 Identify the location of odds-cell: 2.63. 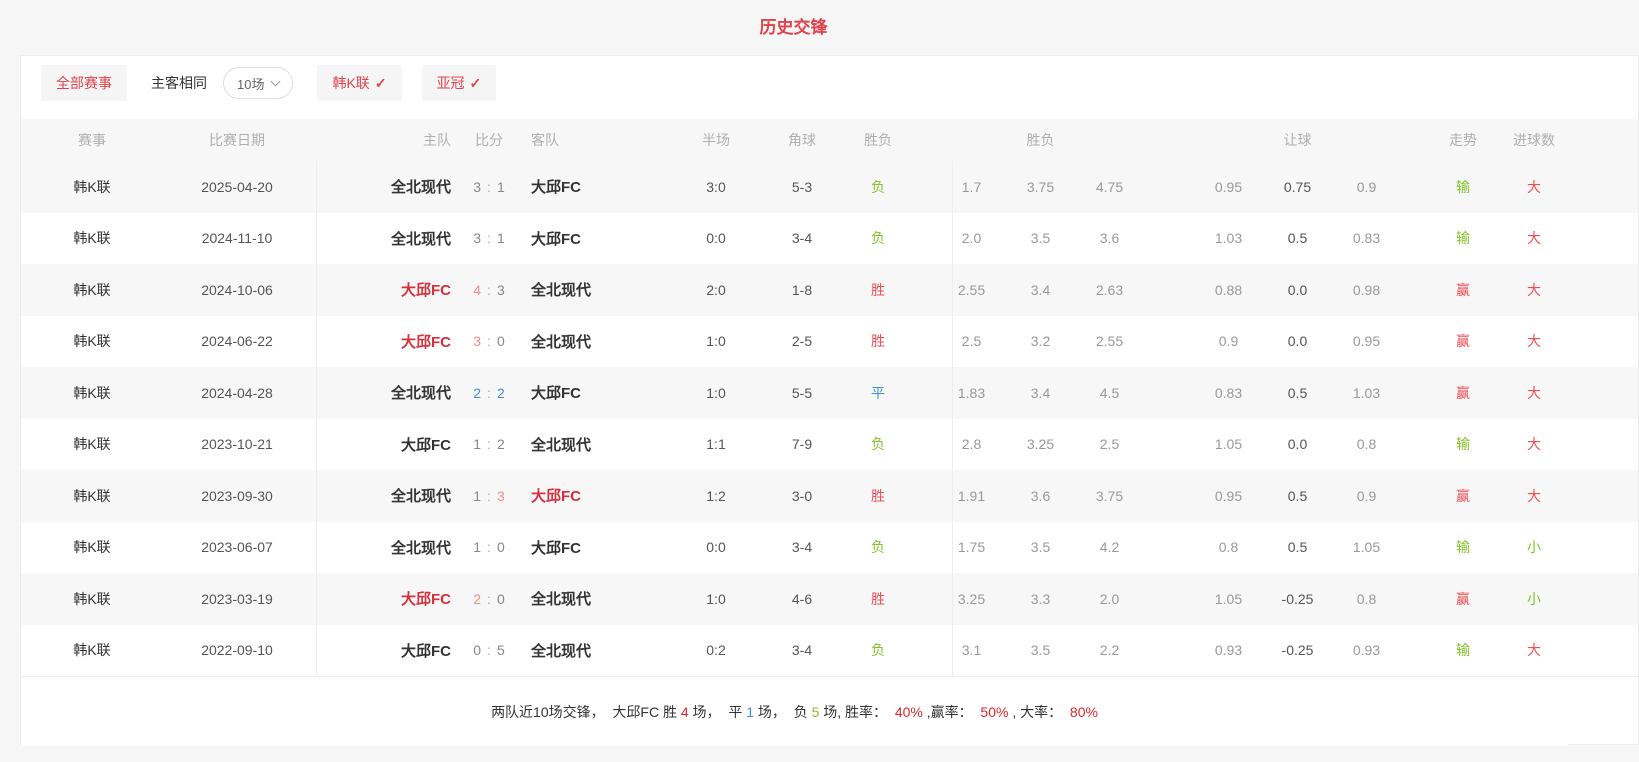
(1109, 289).